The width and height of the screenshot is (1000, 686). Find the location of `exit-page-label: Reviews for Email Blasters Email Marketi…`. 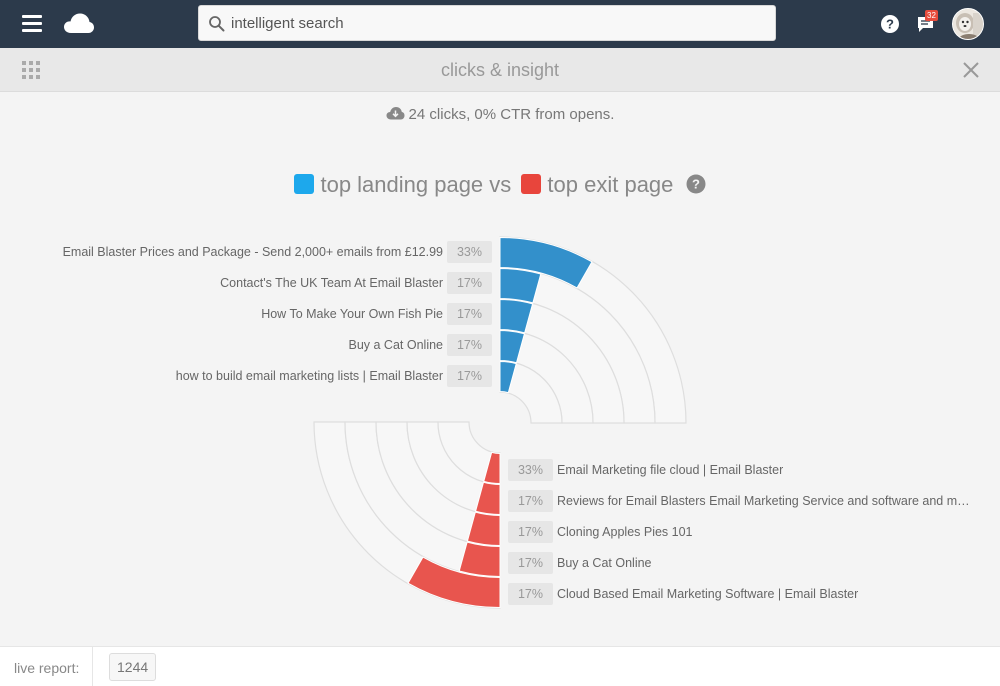

exit-page-label: Reviews for Email Blasters Email Marketi… is located at coordinates (766, 501).